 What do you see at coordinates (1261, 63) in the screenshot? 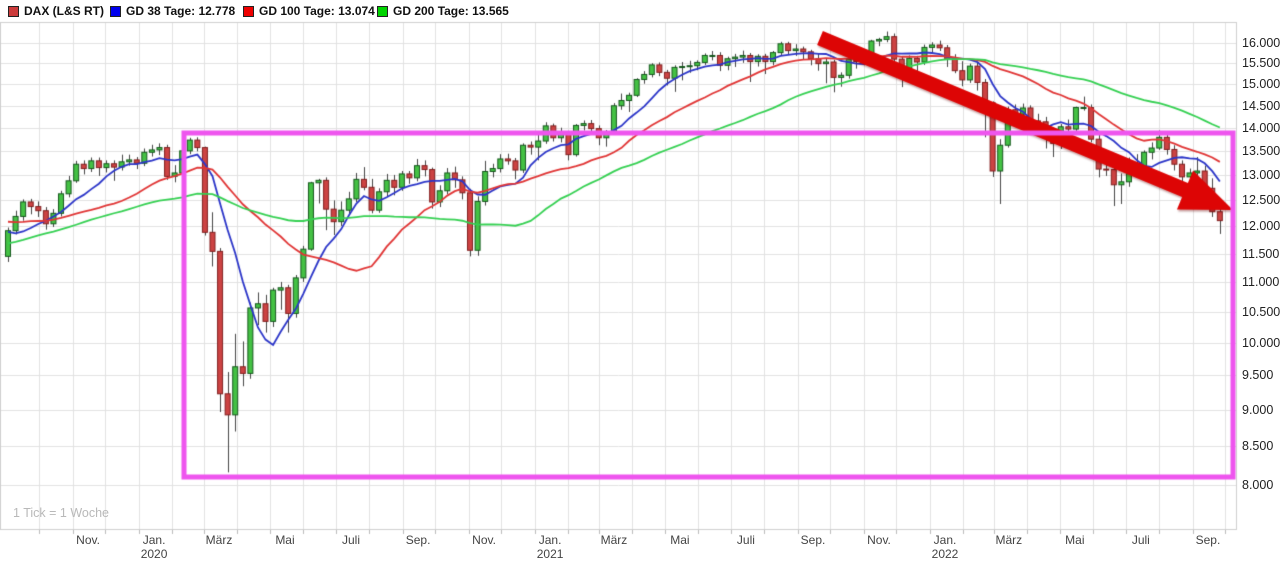
I see `y-axis-label: 15.500` at bounding box center [1261, 63].